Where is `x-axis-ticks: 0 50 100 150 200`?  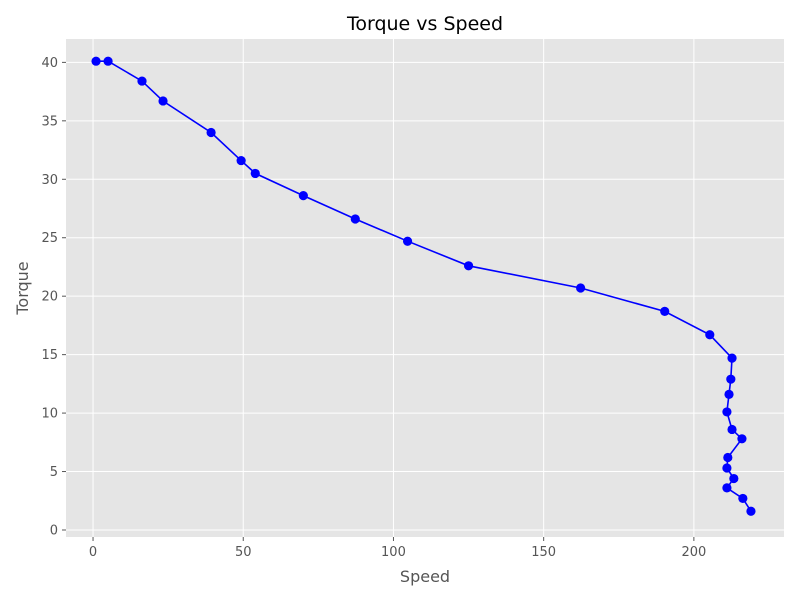 x-axis-ticks: 0 50 100 150 200 is located at coordinates (397, 548).